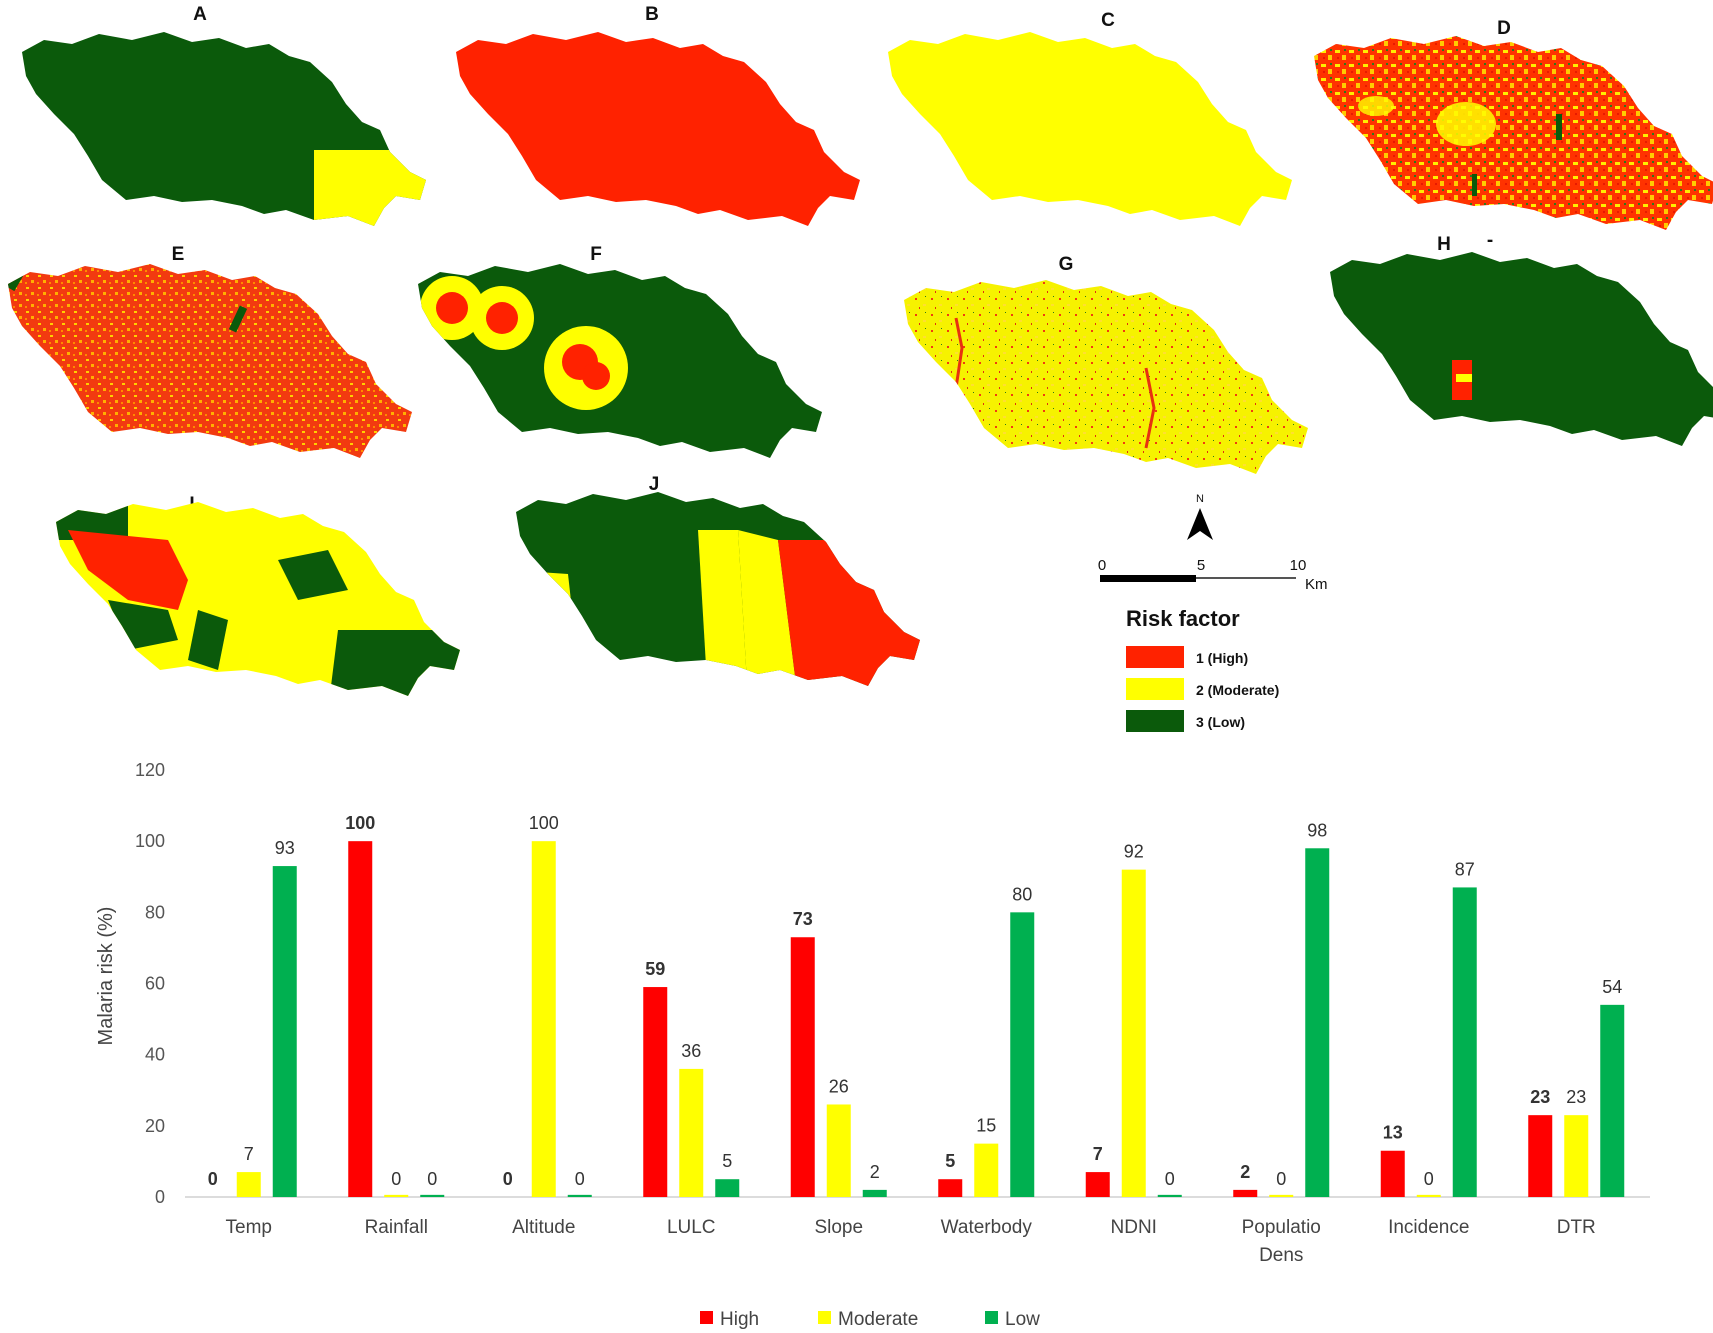 This screenshot has width=1713, height=1333. What do you see at coordinates (1102, 565) in the screenshot?
I see `scale-tick-0: 0` at bounding box center [1102, 565].